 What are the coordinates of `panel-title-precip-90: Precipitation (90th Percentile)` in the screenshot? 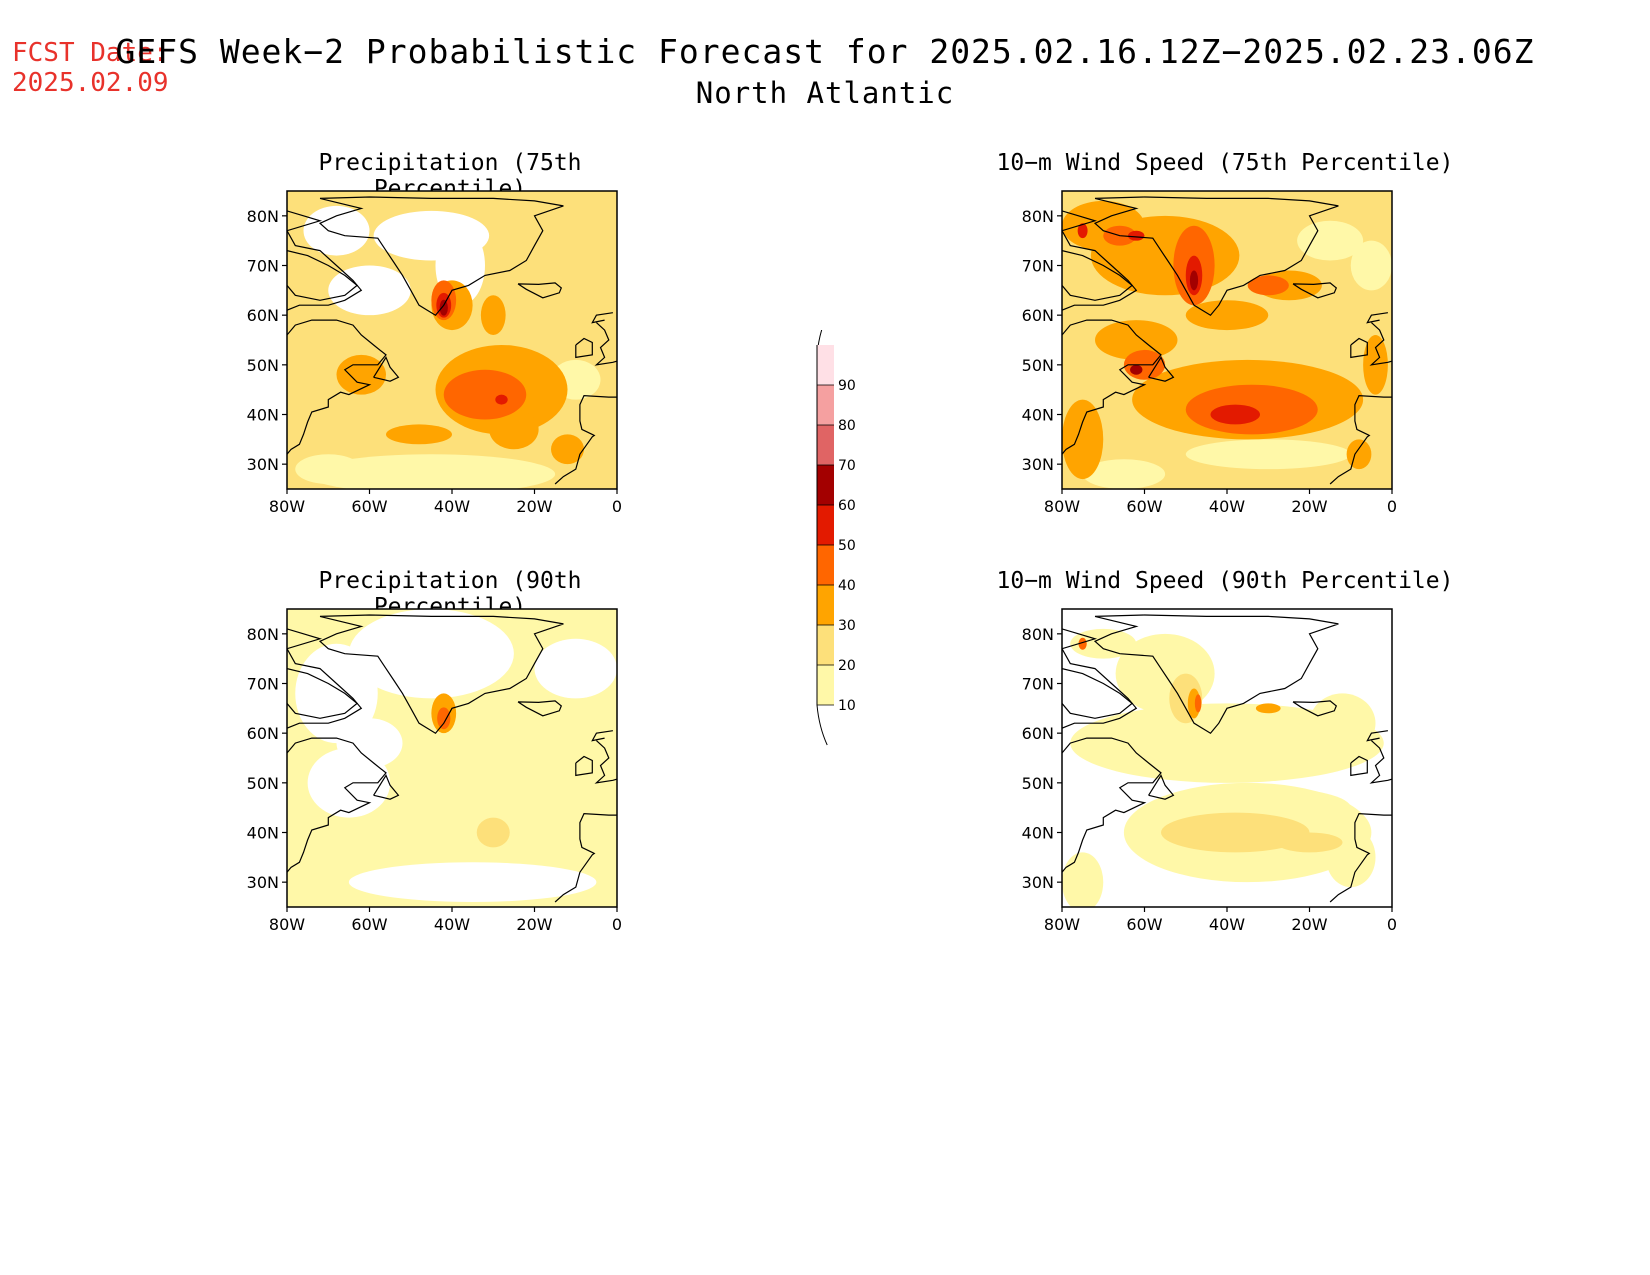 It's located at (450, 594).